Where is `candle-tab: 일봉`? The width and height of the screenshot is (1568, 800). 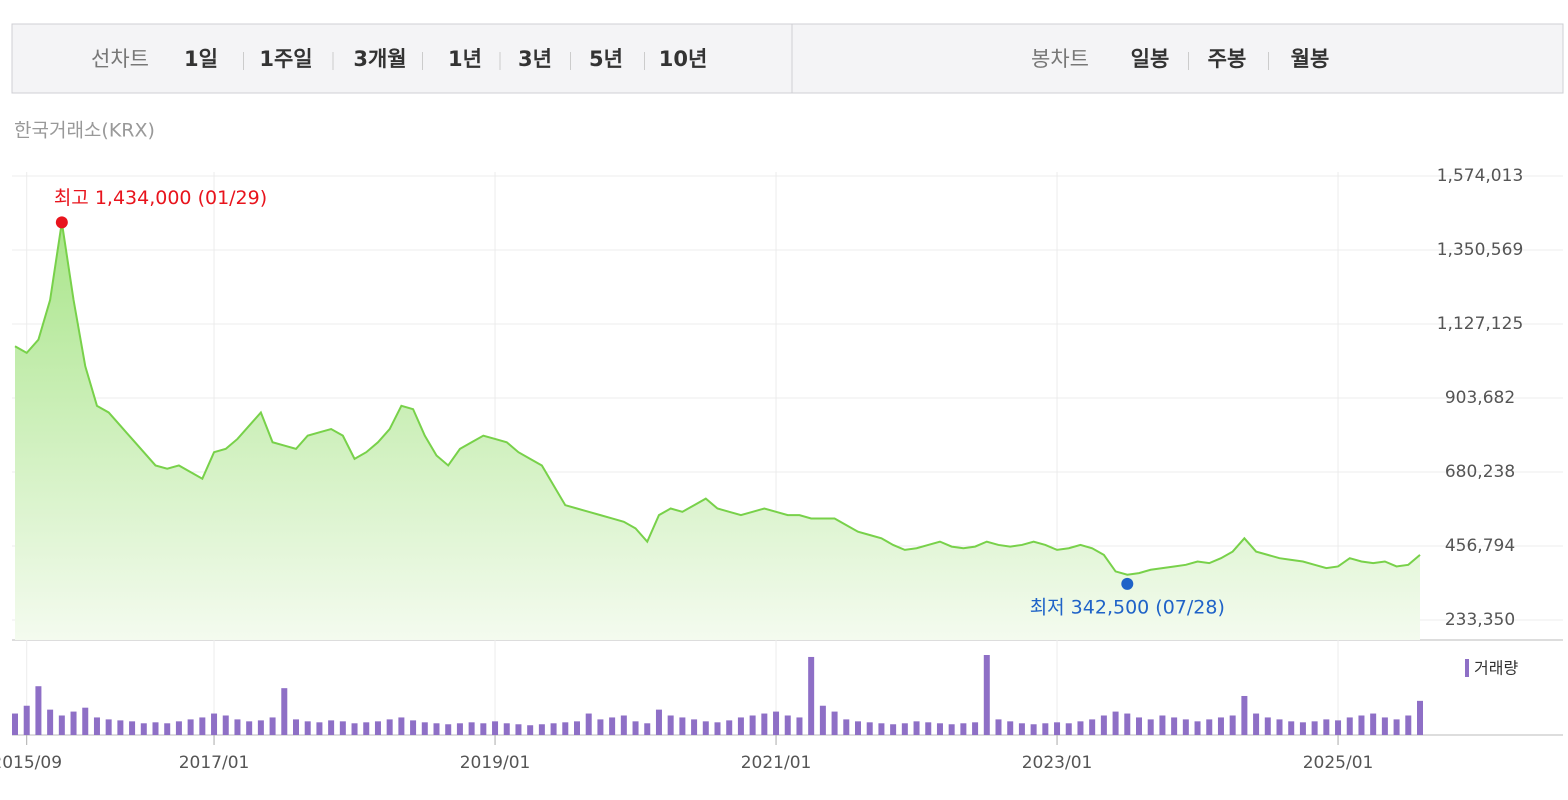
candle-tab: 일봉 is located at coordinates (1150, 59).